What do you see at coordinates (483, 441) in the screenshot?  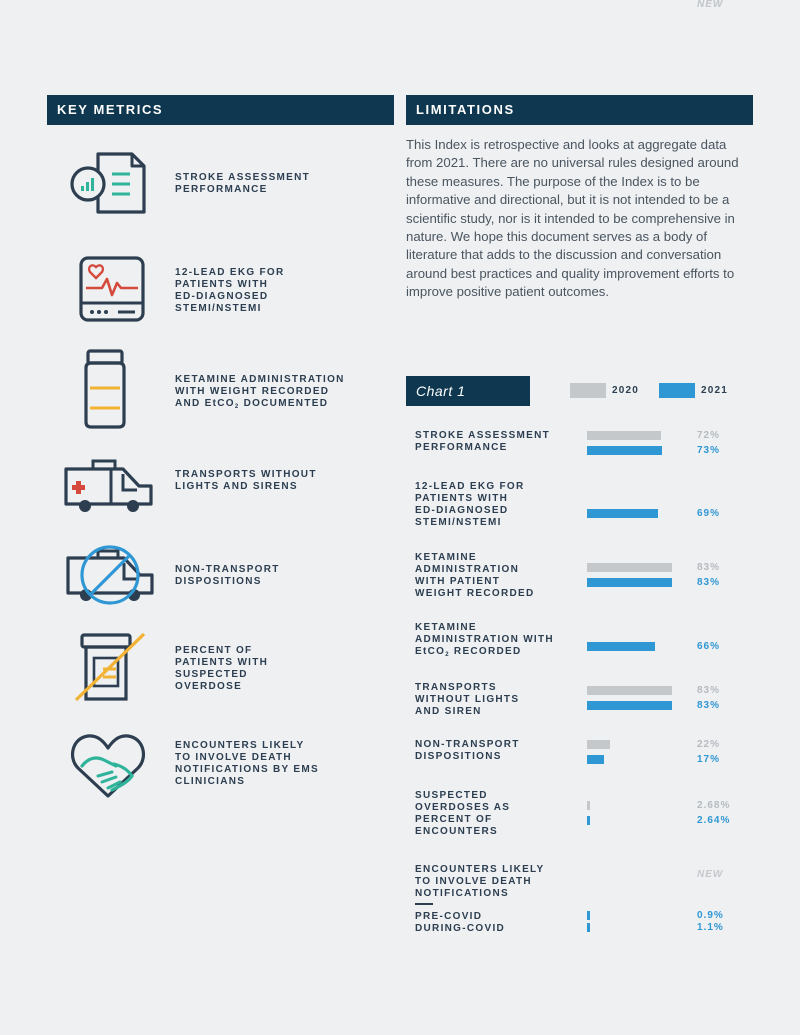 I see `chart-row-label: STROKE ASSESSMENT PERFORMANCE` at bounding box center [483, 441].